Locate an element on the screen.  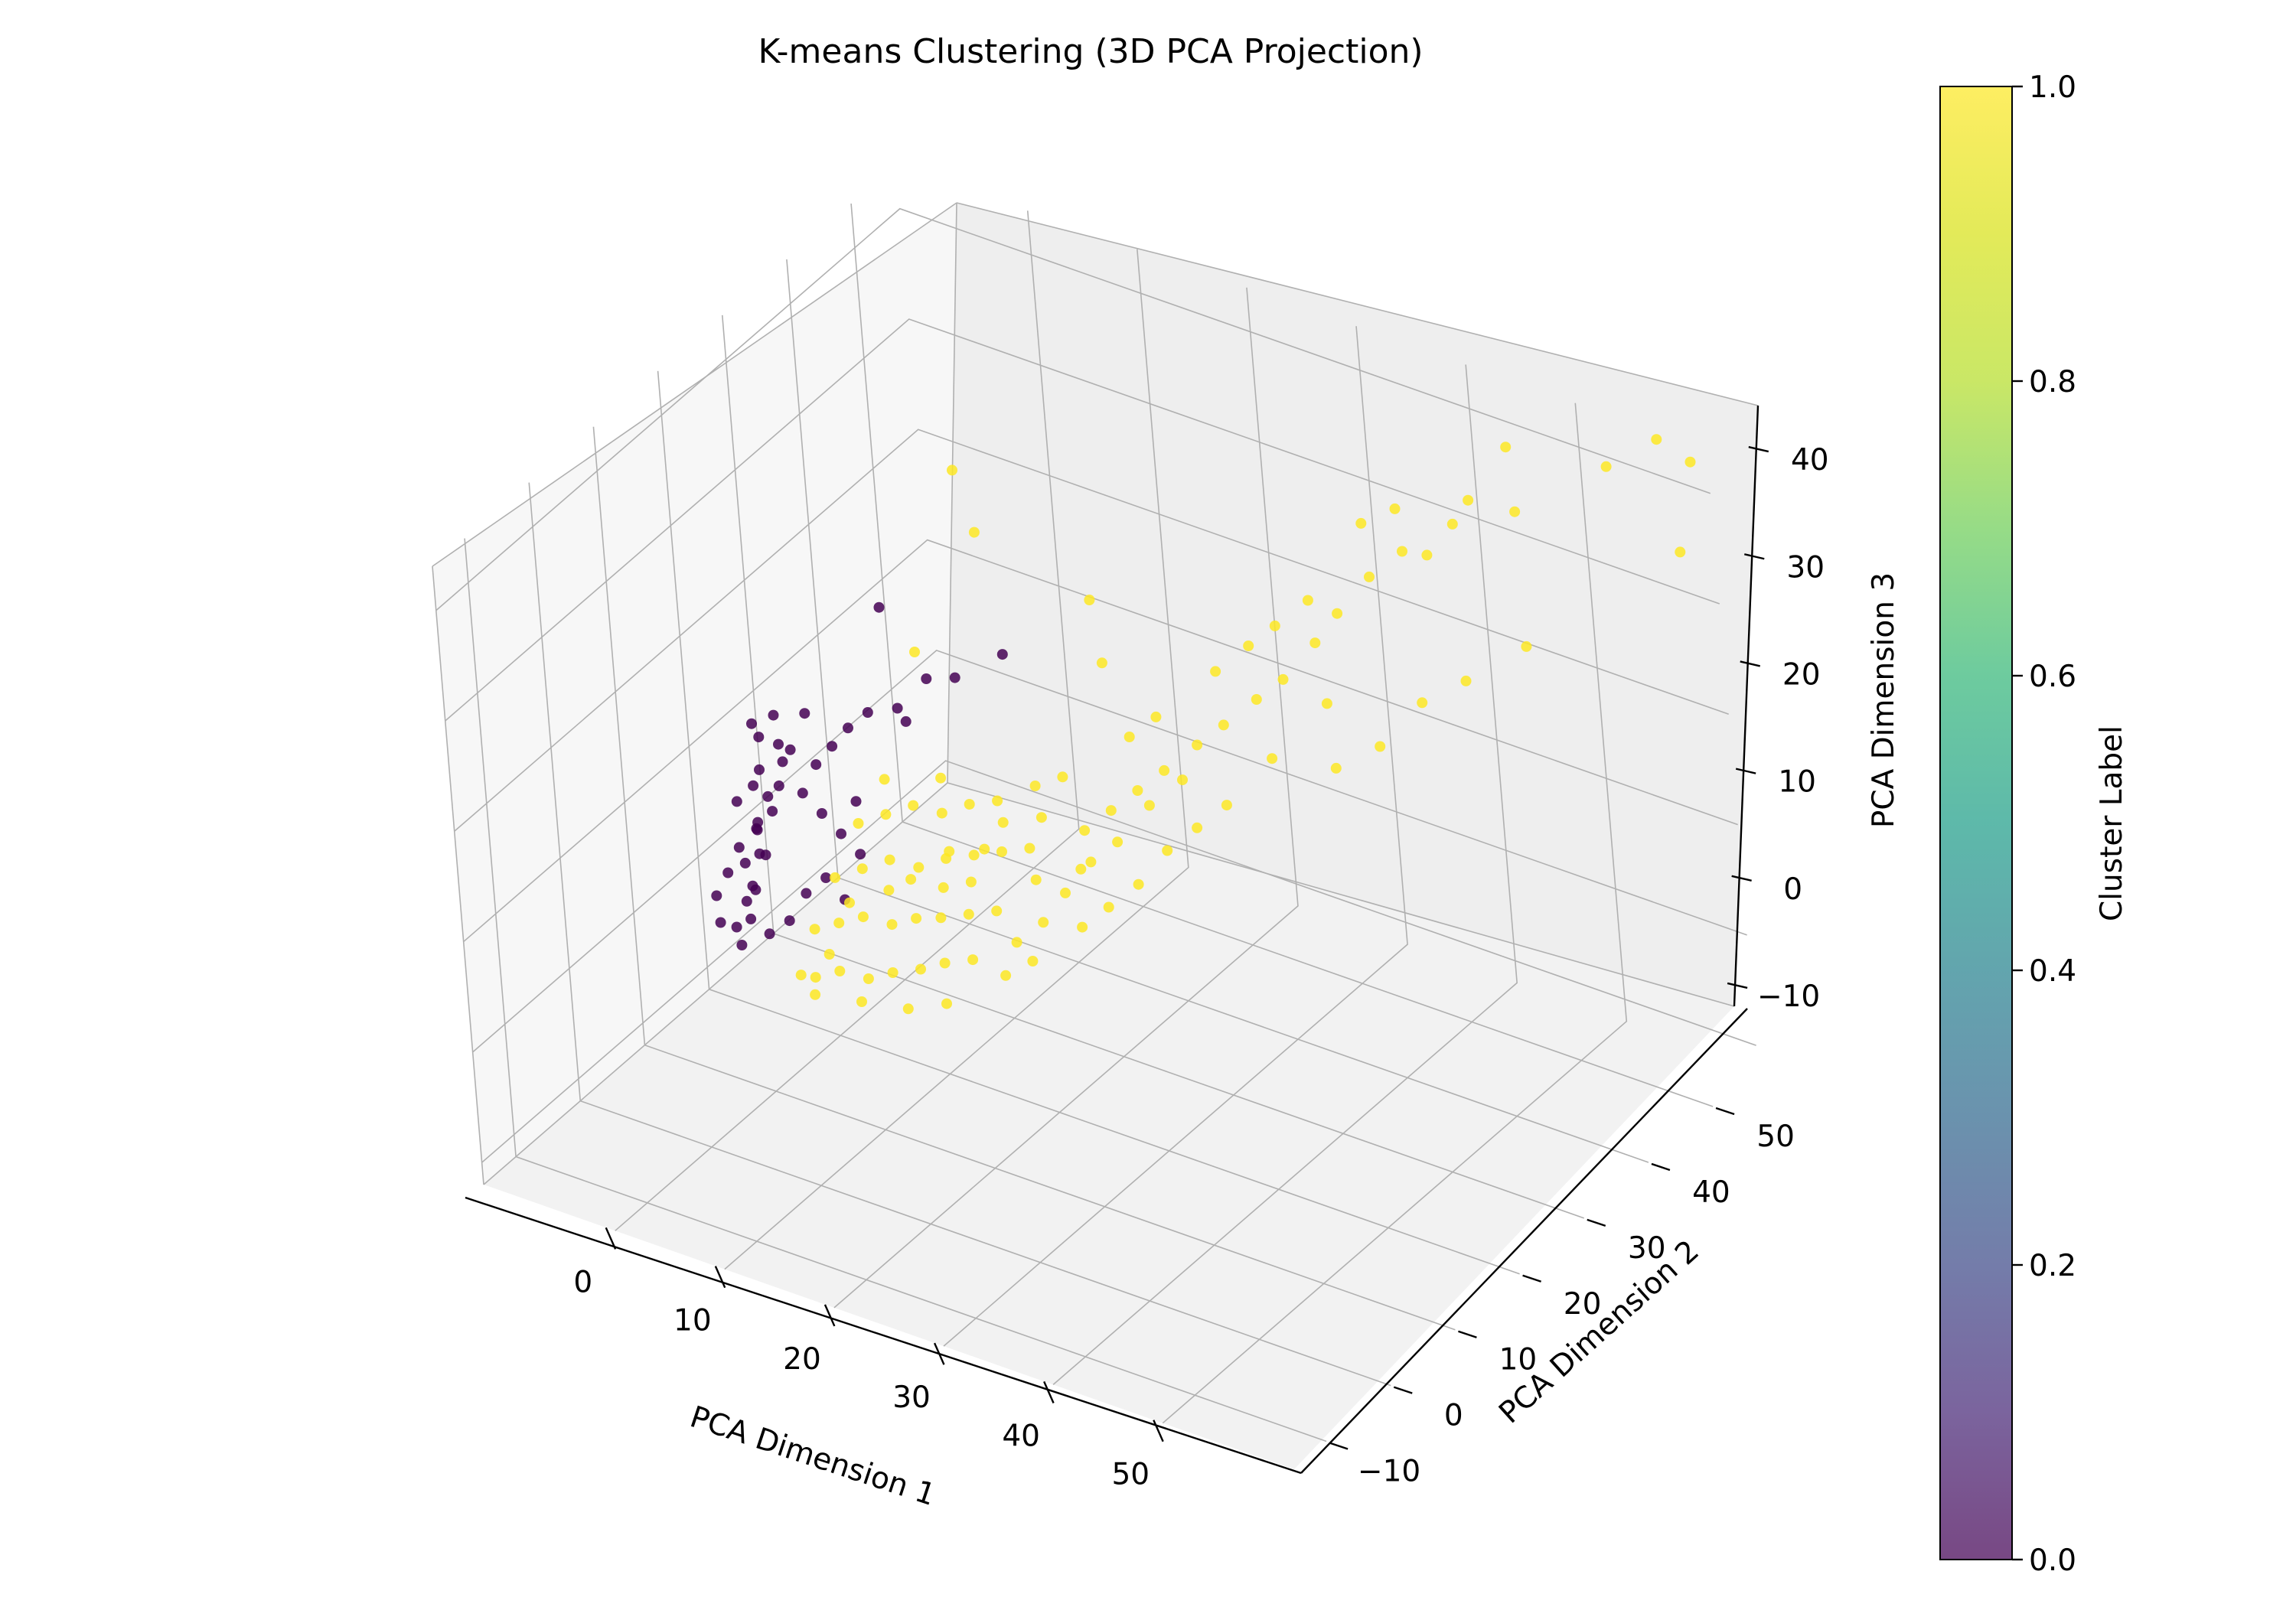
x-tick-label: 30 is located at coordinates (911, 1397).